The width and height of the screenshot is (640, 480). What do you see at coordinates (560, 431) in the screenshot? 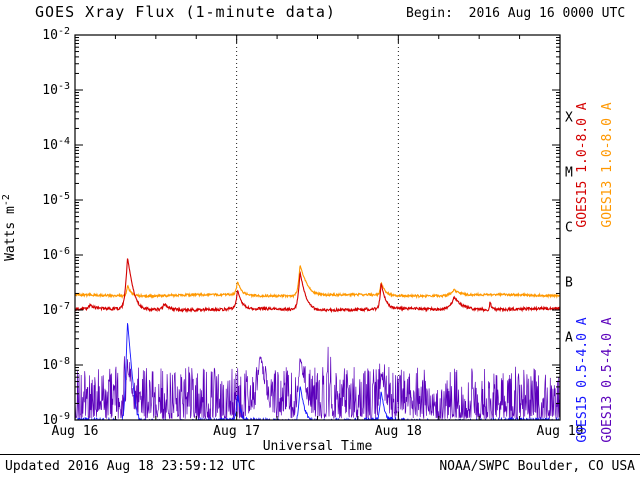
I see `svg-text: Aug 19` at bounding box center [560, 431].